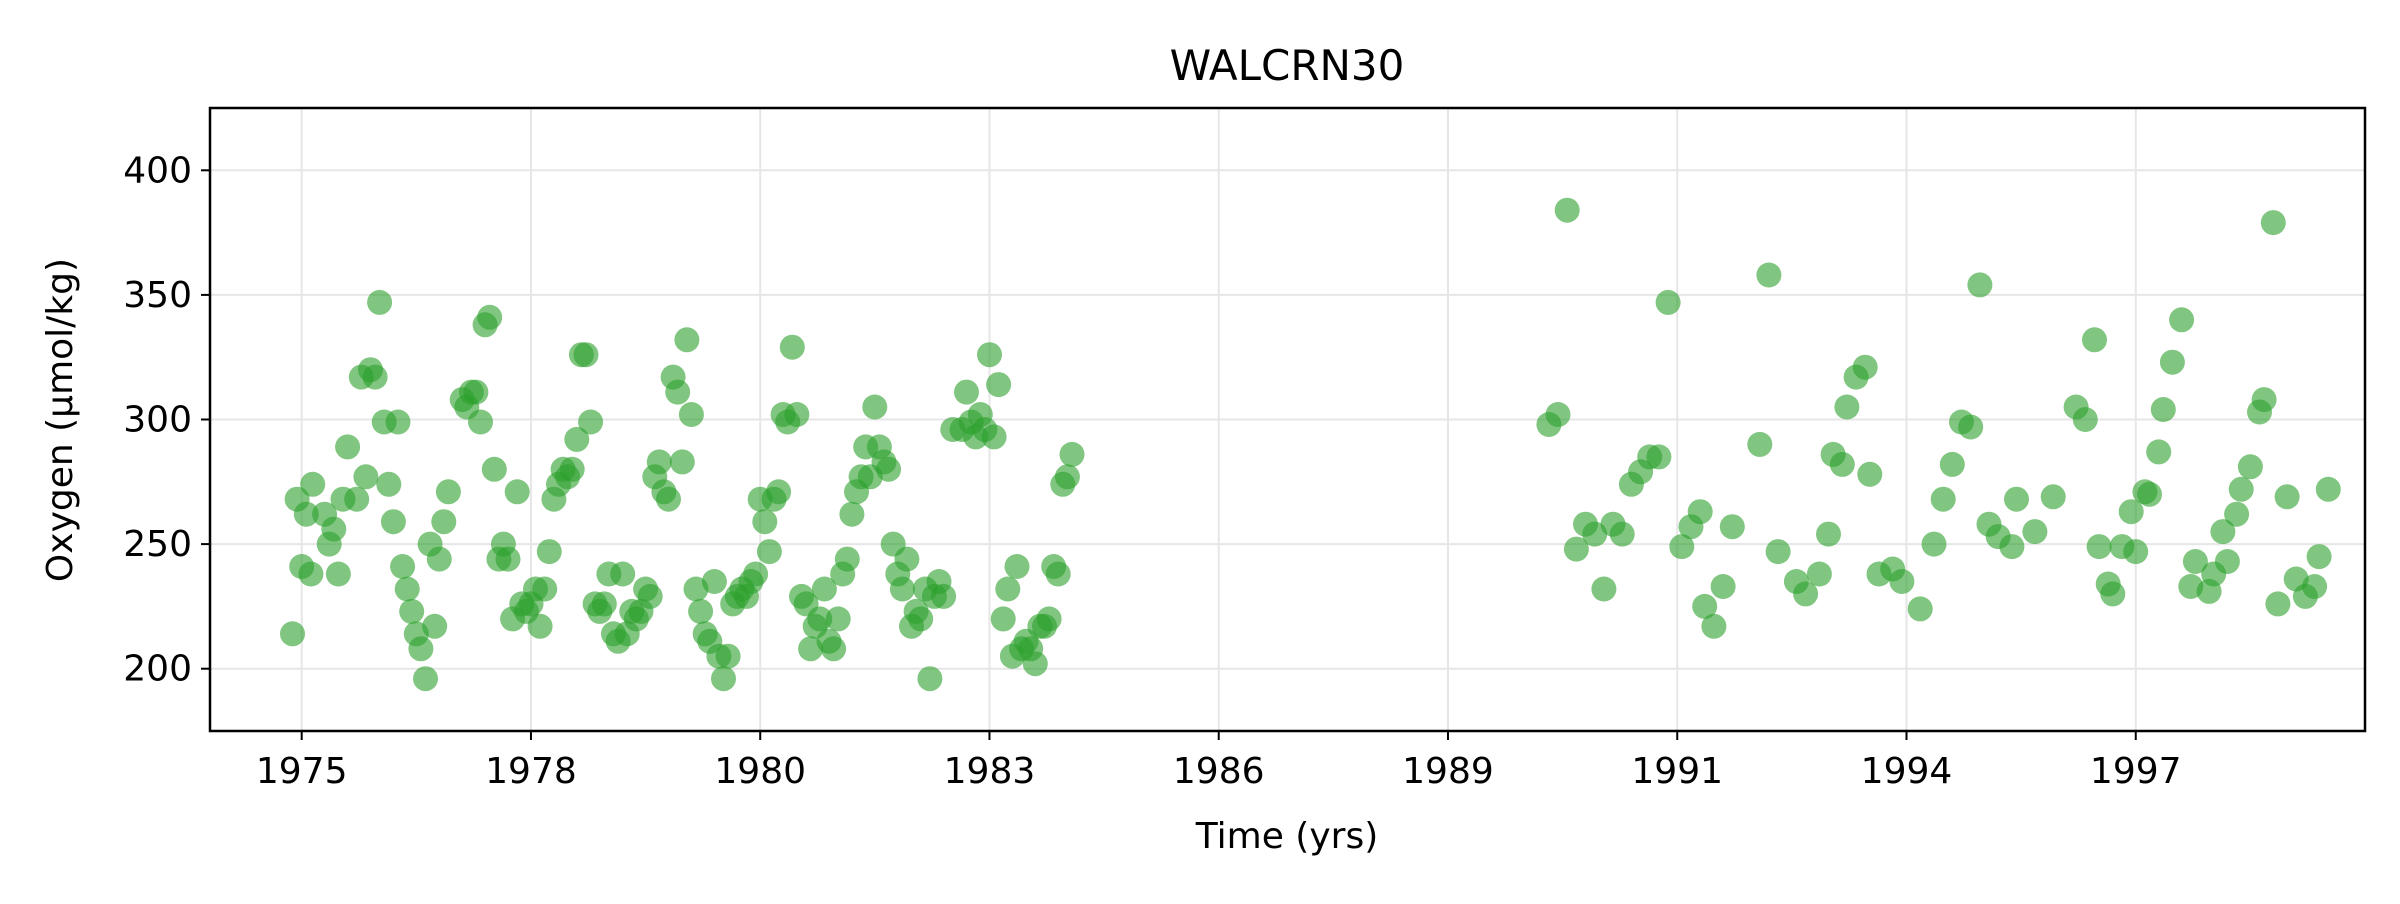 This screenshot has height=904, width=2400. What do you see at coordinates (1448, 771) in the screenshot?
I see `x-tick-label: 1989` at bounding box center [1448, 771].